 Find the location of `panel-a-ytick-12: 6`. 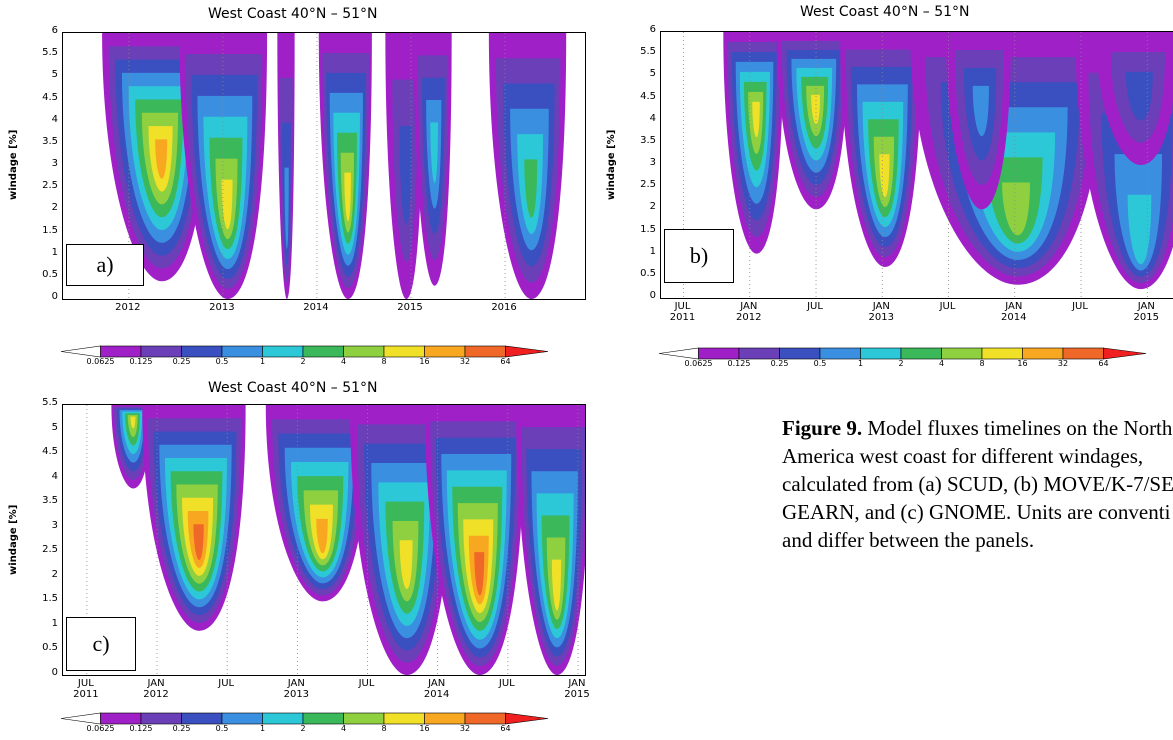

panel-a-ytick-12: 6 is located at coordinates (54, 30).